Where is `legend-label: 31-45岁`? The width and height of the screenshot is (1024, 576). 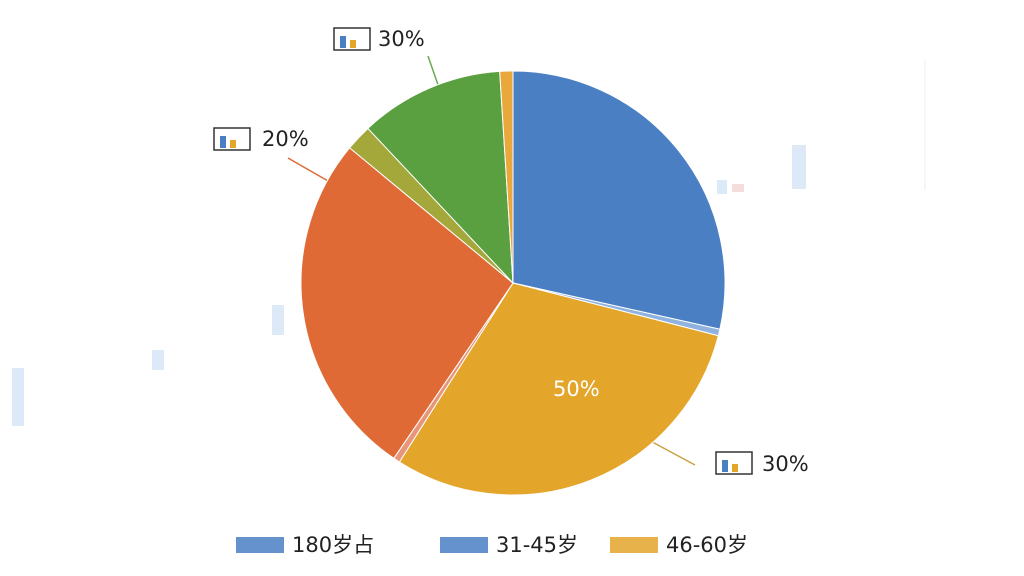 legend-label: 31-45岁 is located at coordinates (537, 545).